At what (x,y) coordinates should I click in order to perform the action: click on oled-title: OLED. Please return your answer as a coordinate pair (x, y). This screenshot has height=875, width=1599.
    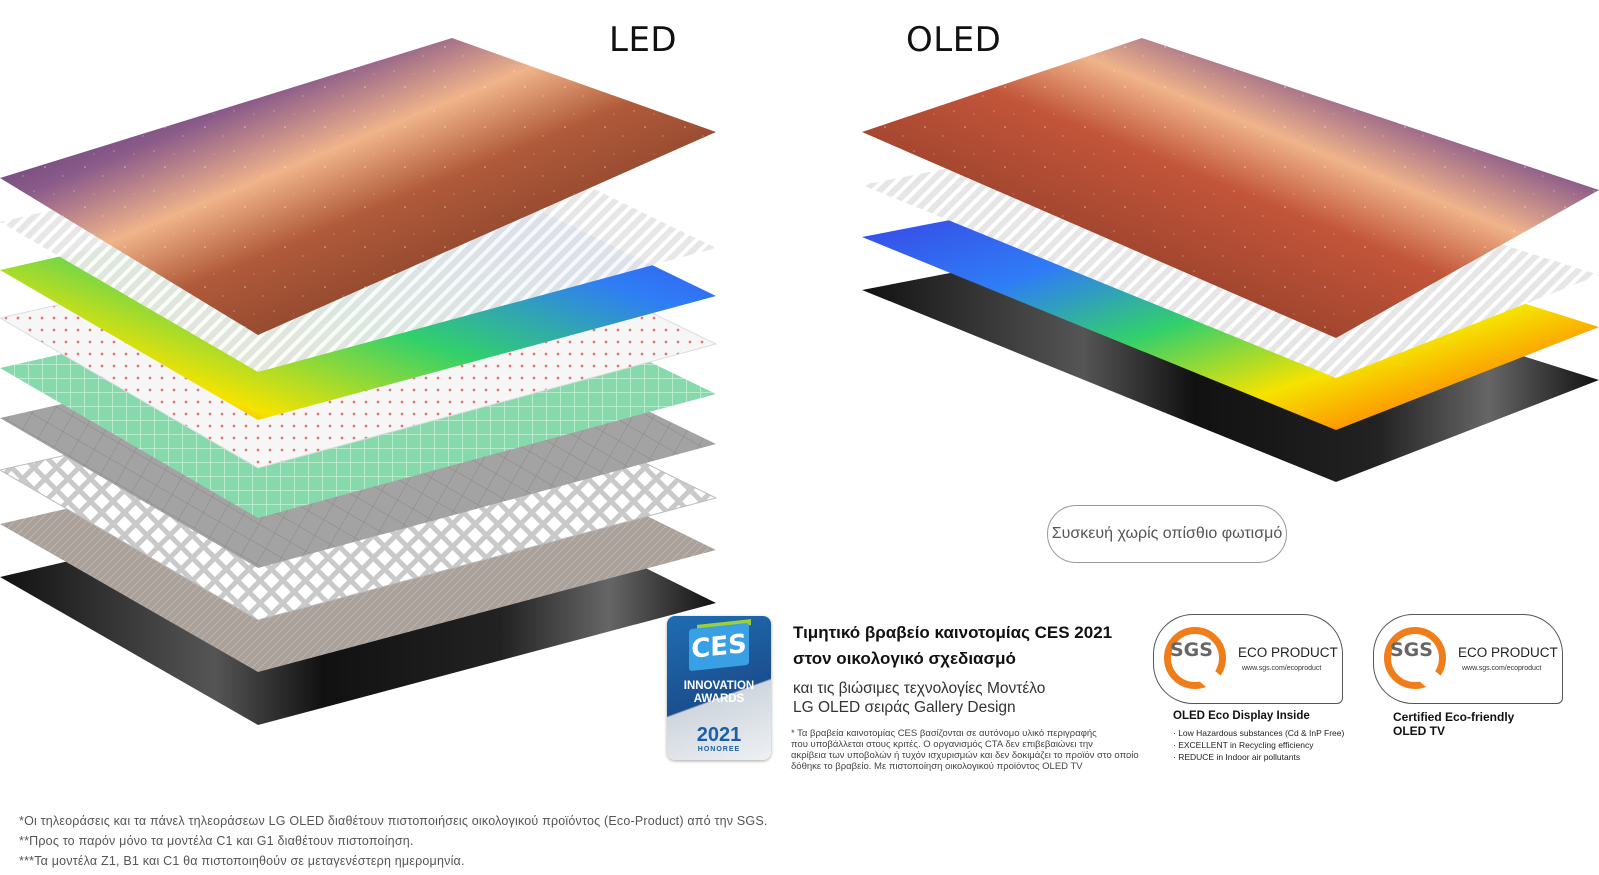
    Looking at the image, I should click on (954, 40).